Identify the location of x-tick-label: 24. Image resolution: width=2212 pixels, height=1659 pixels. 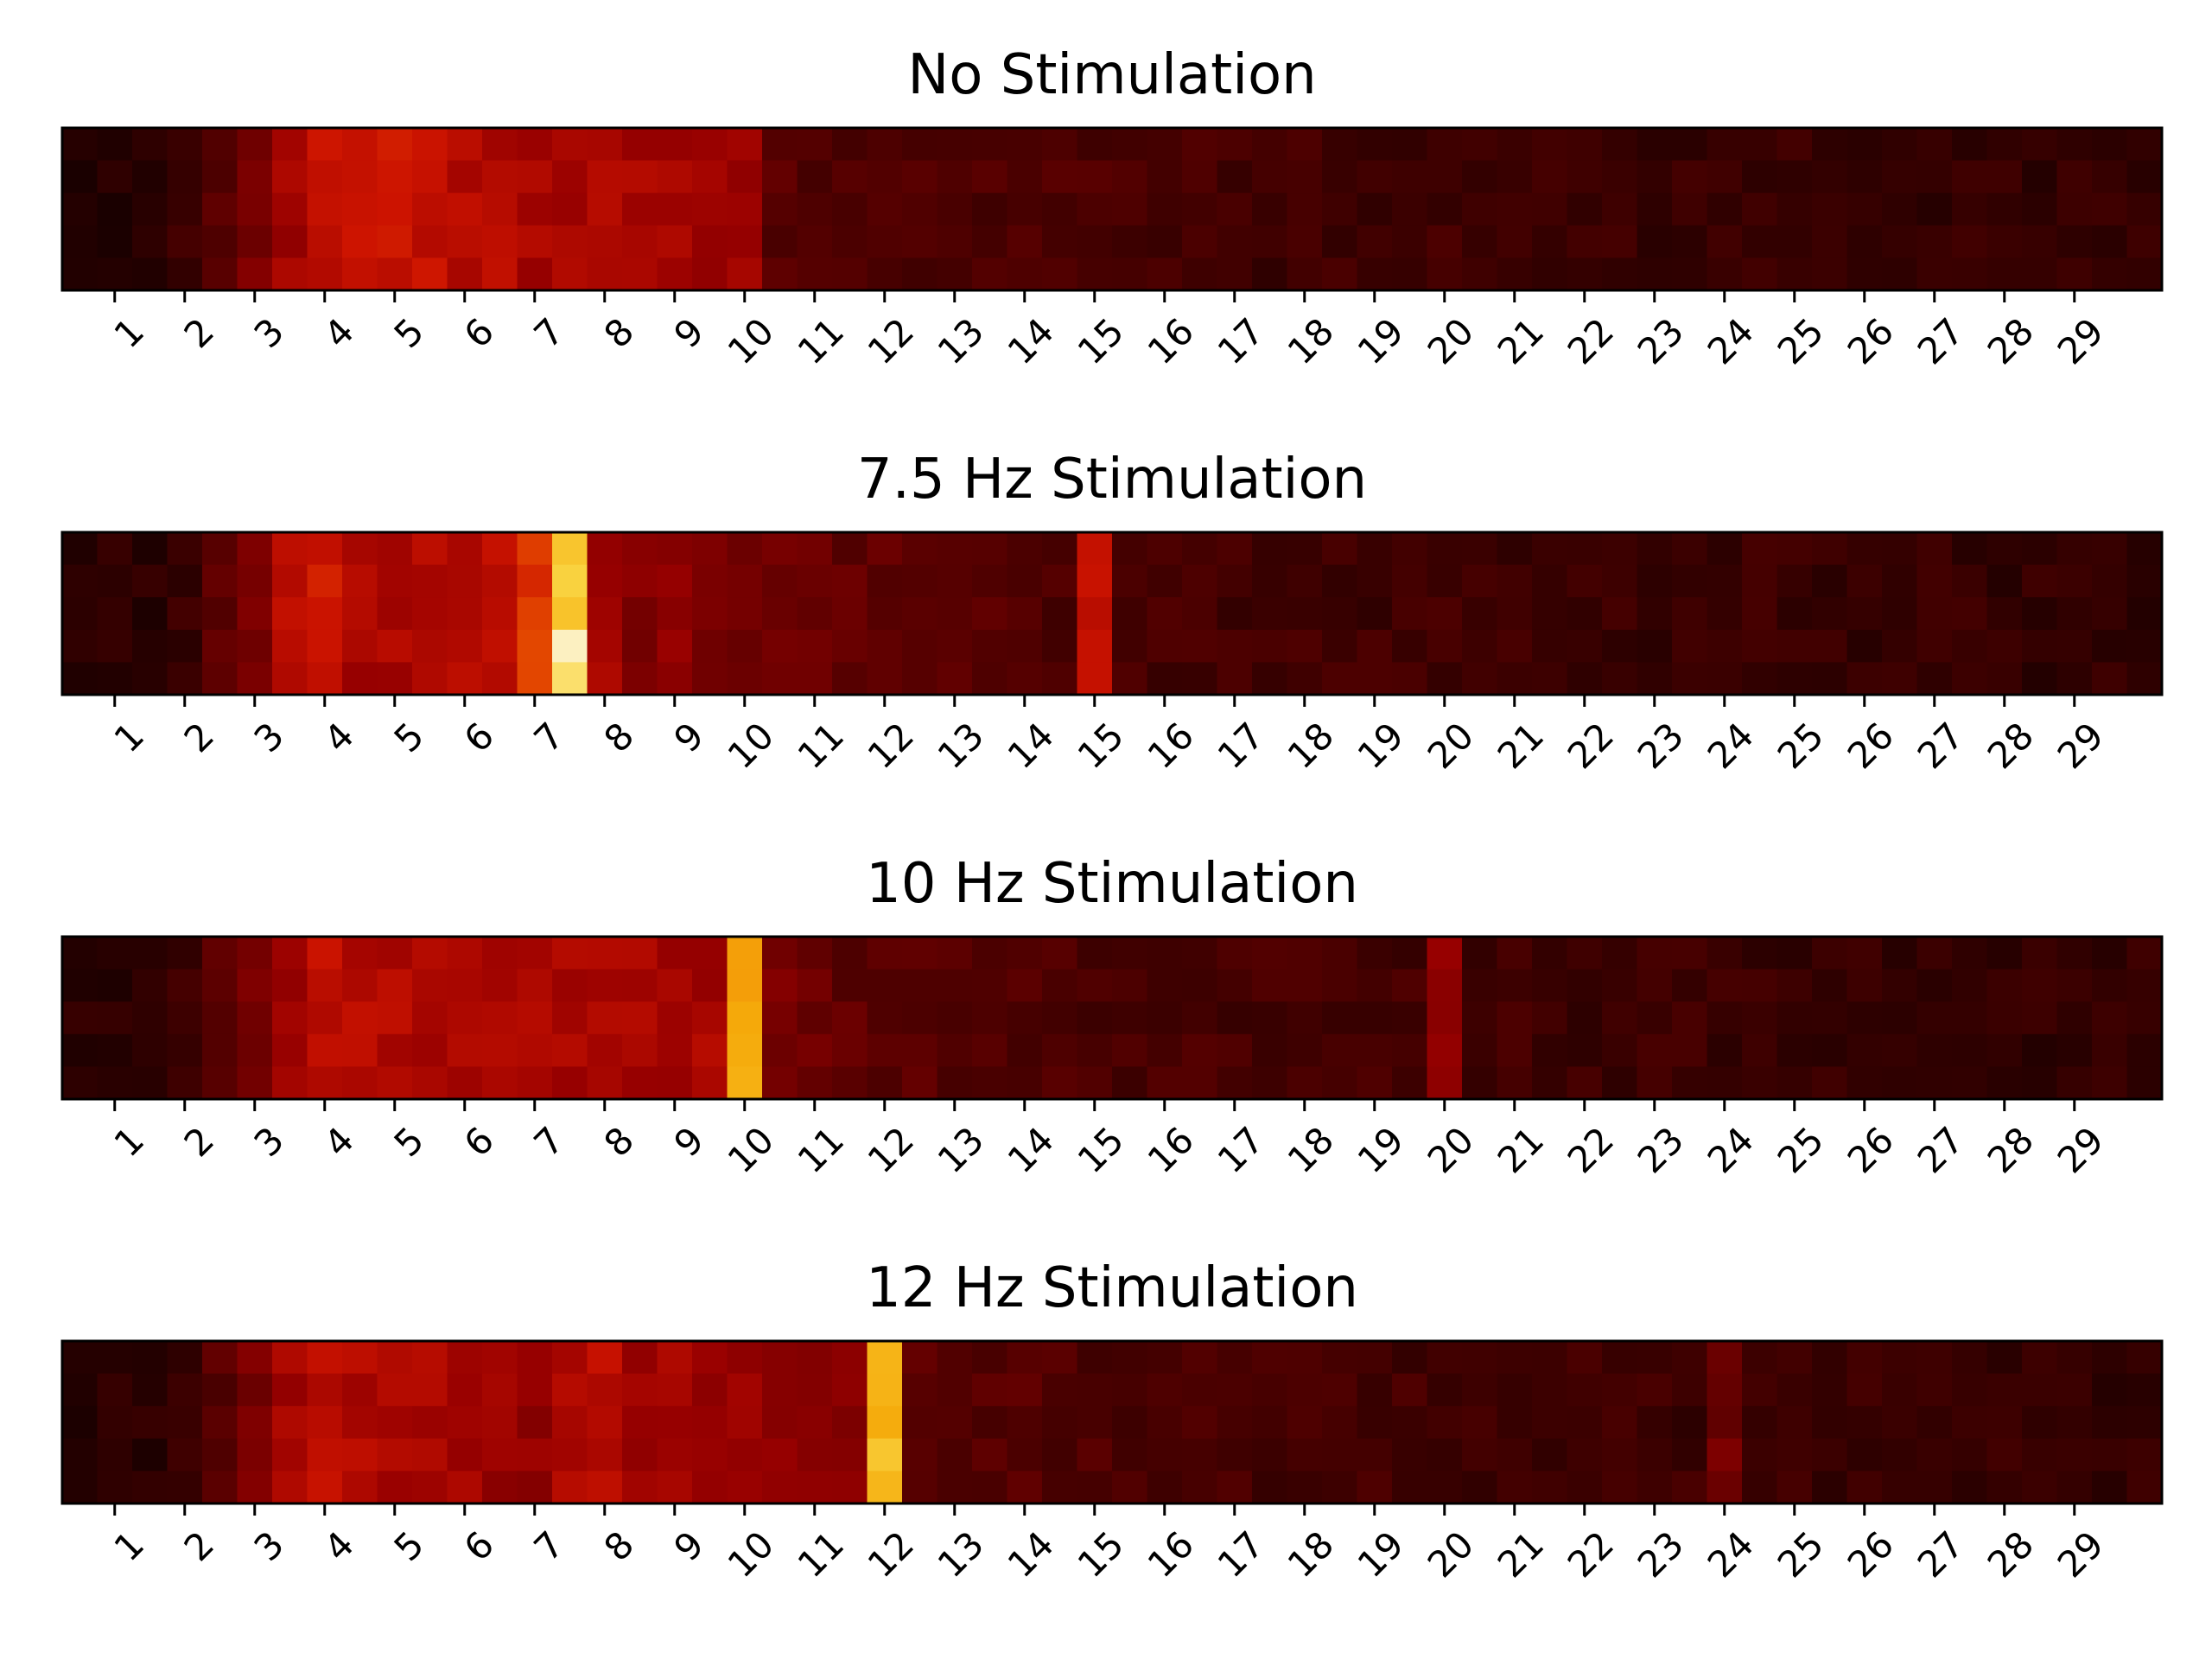
(1731, 746).